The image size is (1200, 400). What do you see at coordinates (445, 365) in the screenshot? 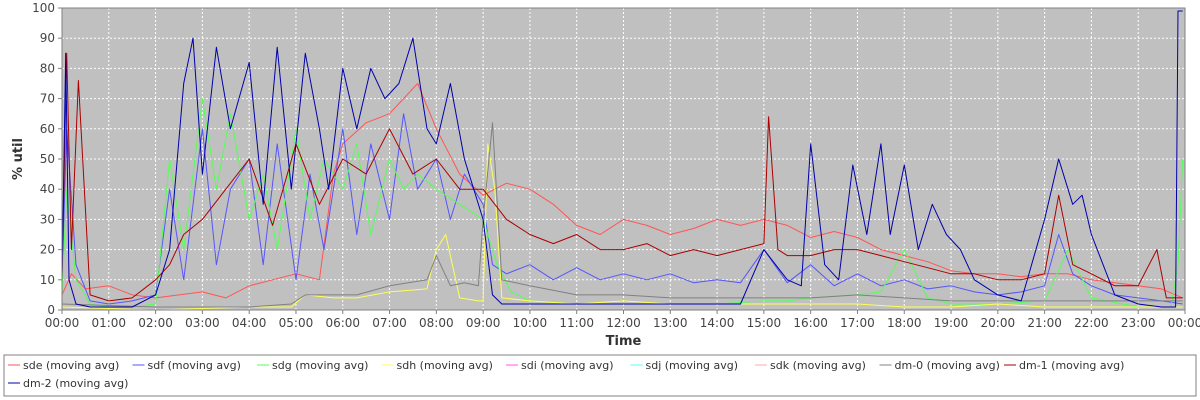
I see `legend-label: sdh (moving avg)` at bounding box center [445, 365].